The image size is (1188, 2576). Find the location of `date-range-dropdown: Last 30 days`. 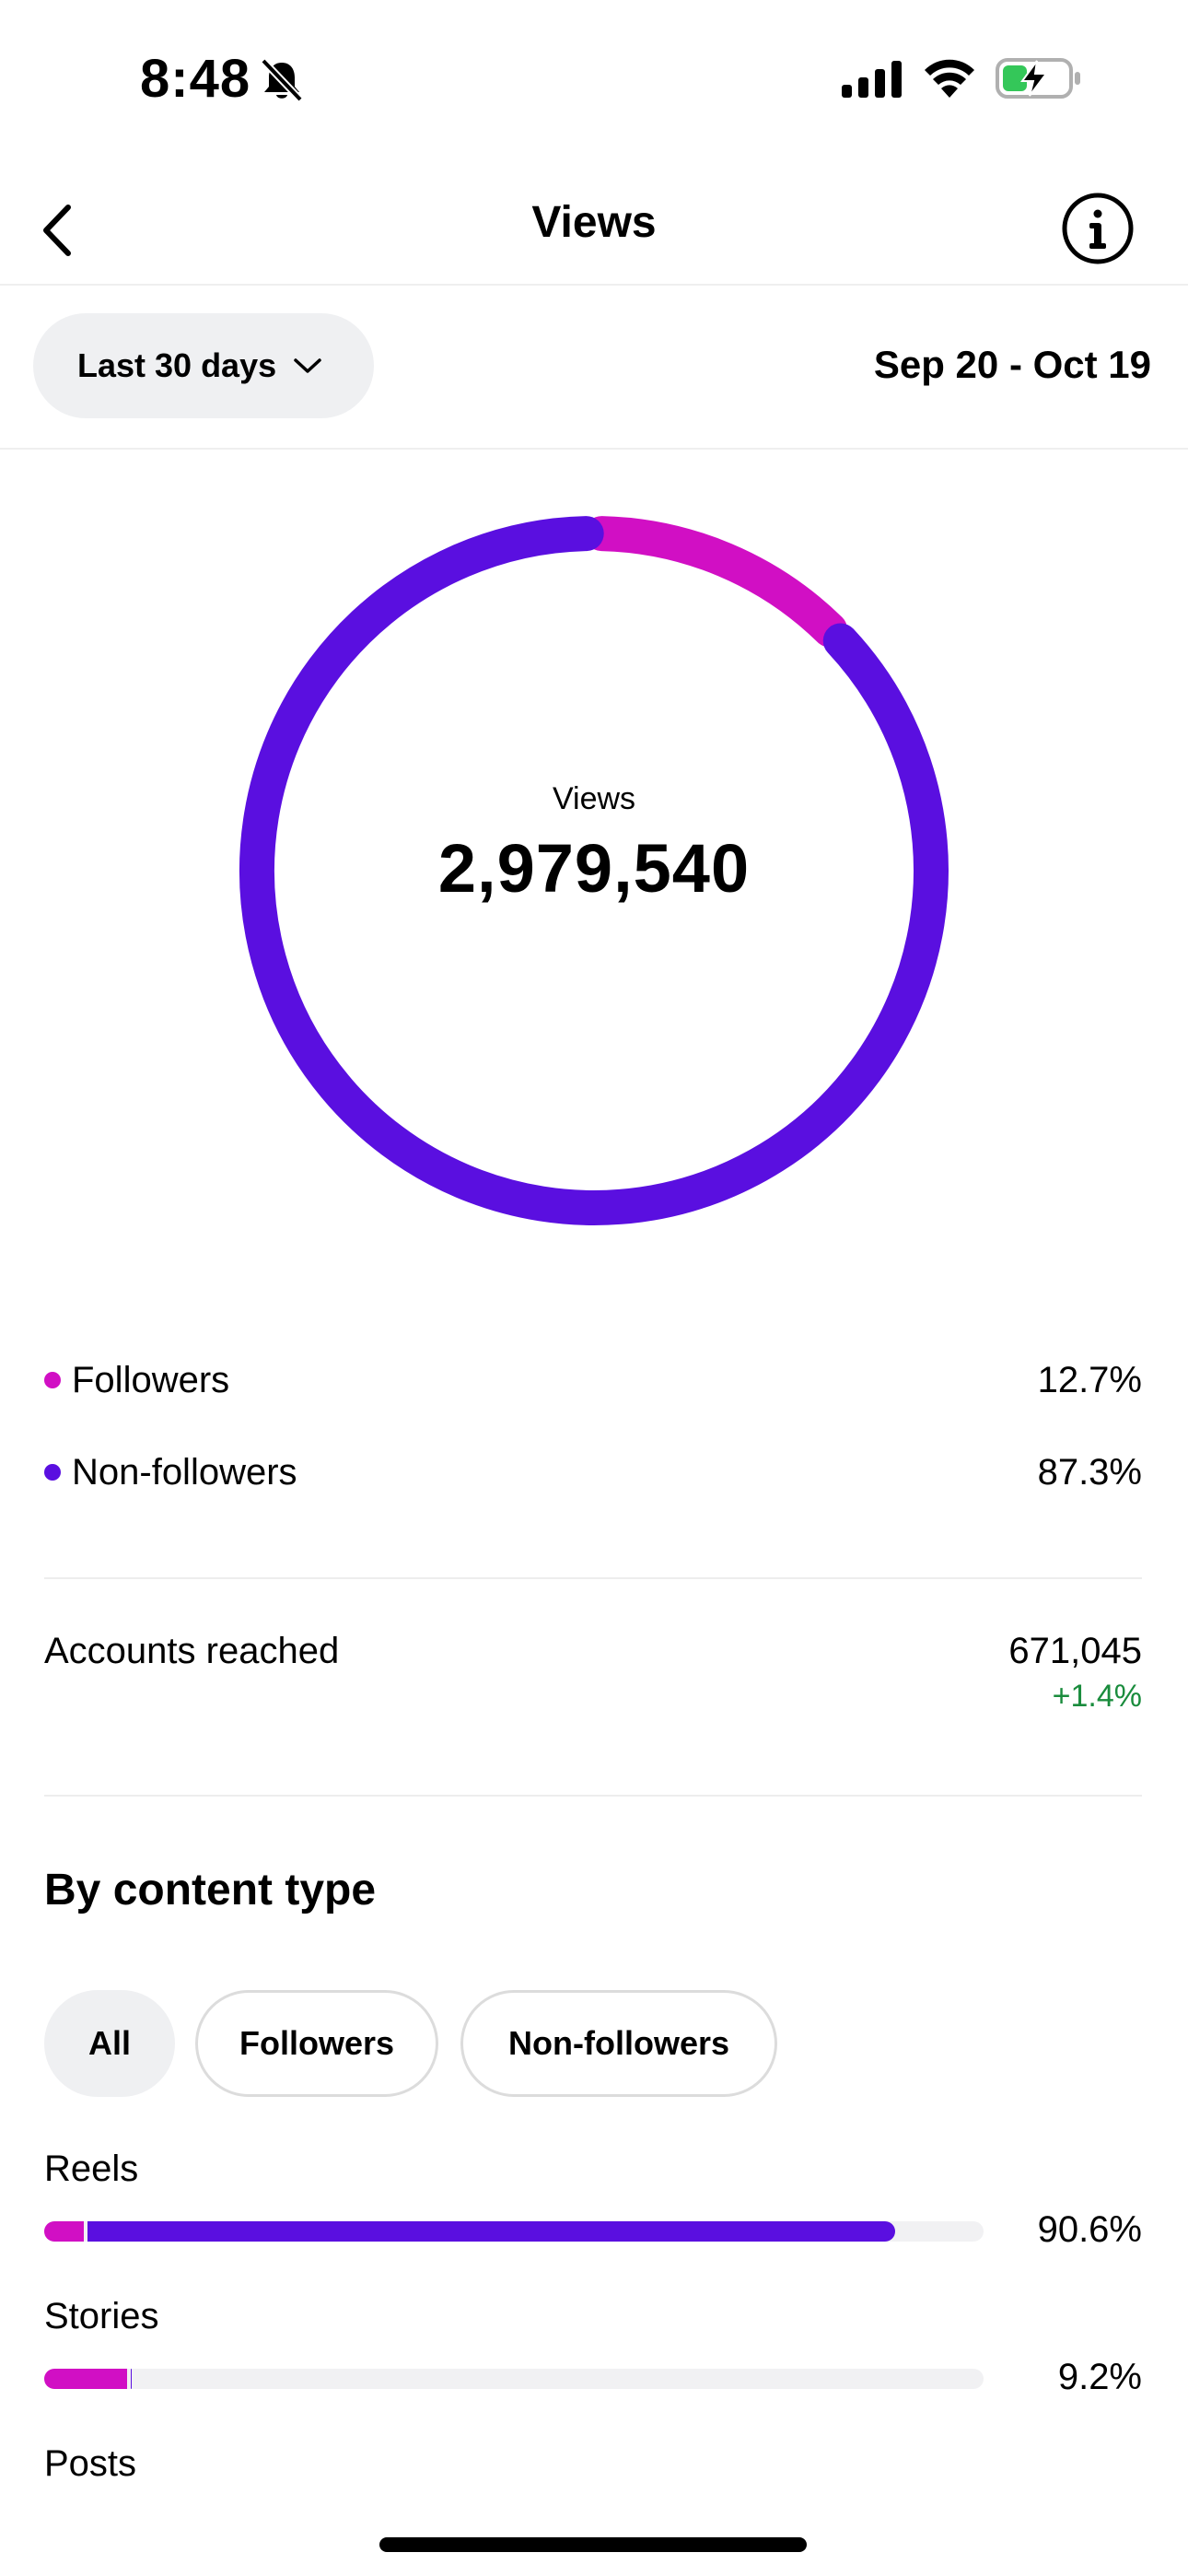

date-range-dropdown: Last 30 days is located at coordinates (203, 365).